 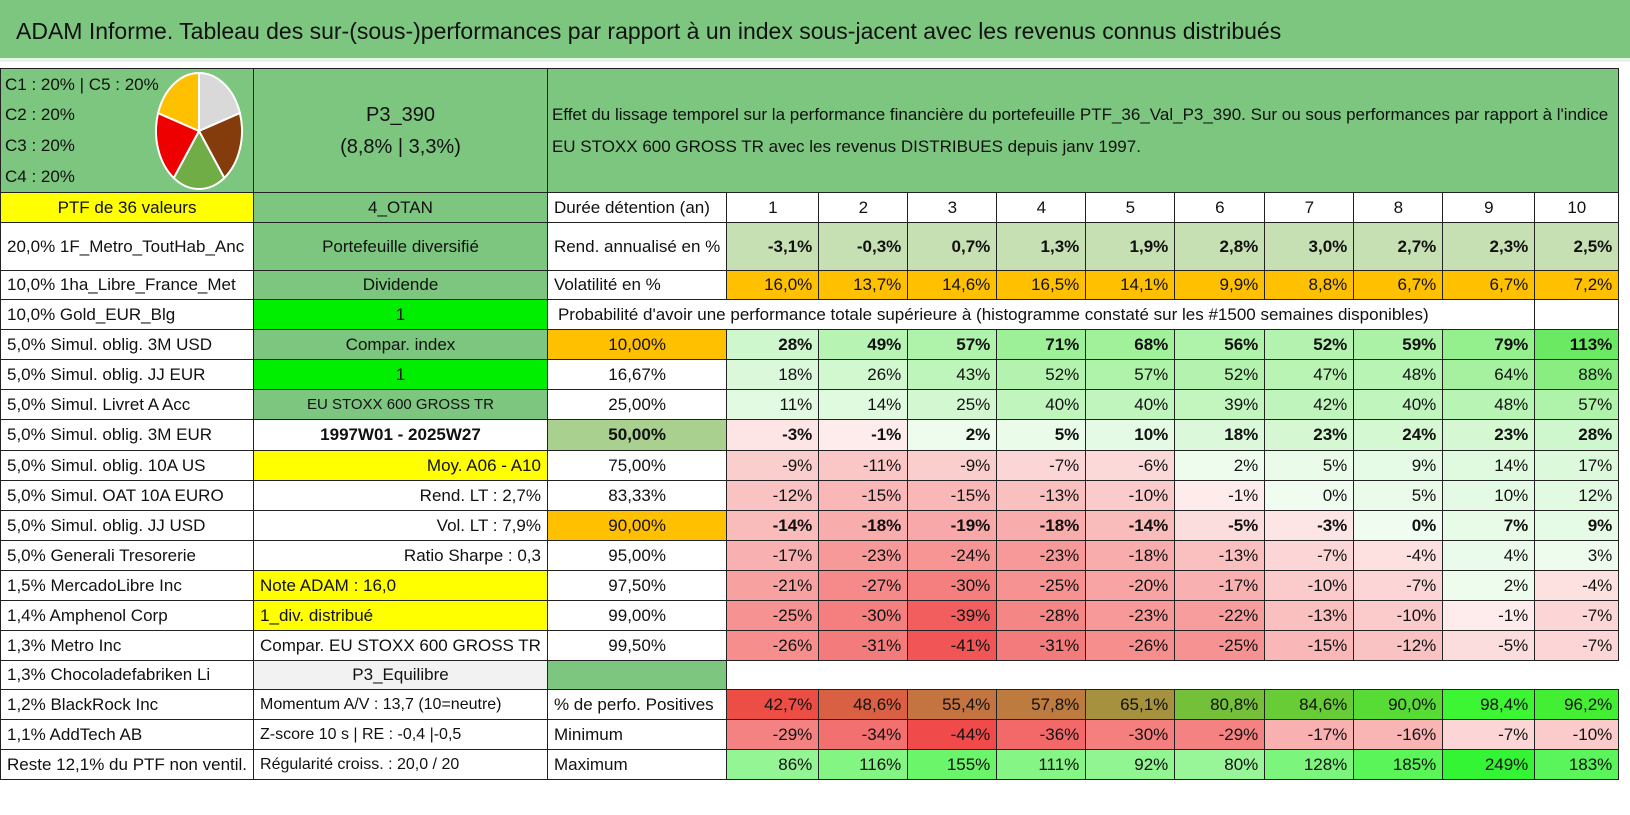 I want to click on pie-slice-c3, so click(x=199, y=159).